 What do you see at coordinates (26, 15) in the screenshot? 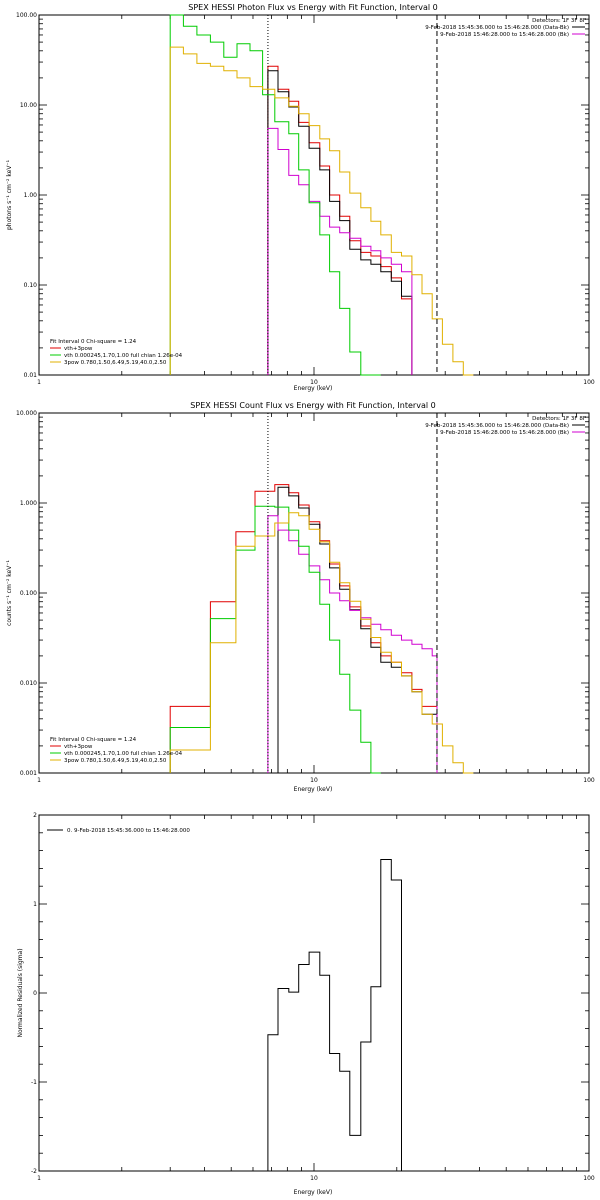
I see `y-tick-label: 100.00` at bounding box center [26, 15].